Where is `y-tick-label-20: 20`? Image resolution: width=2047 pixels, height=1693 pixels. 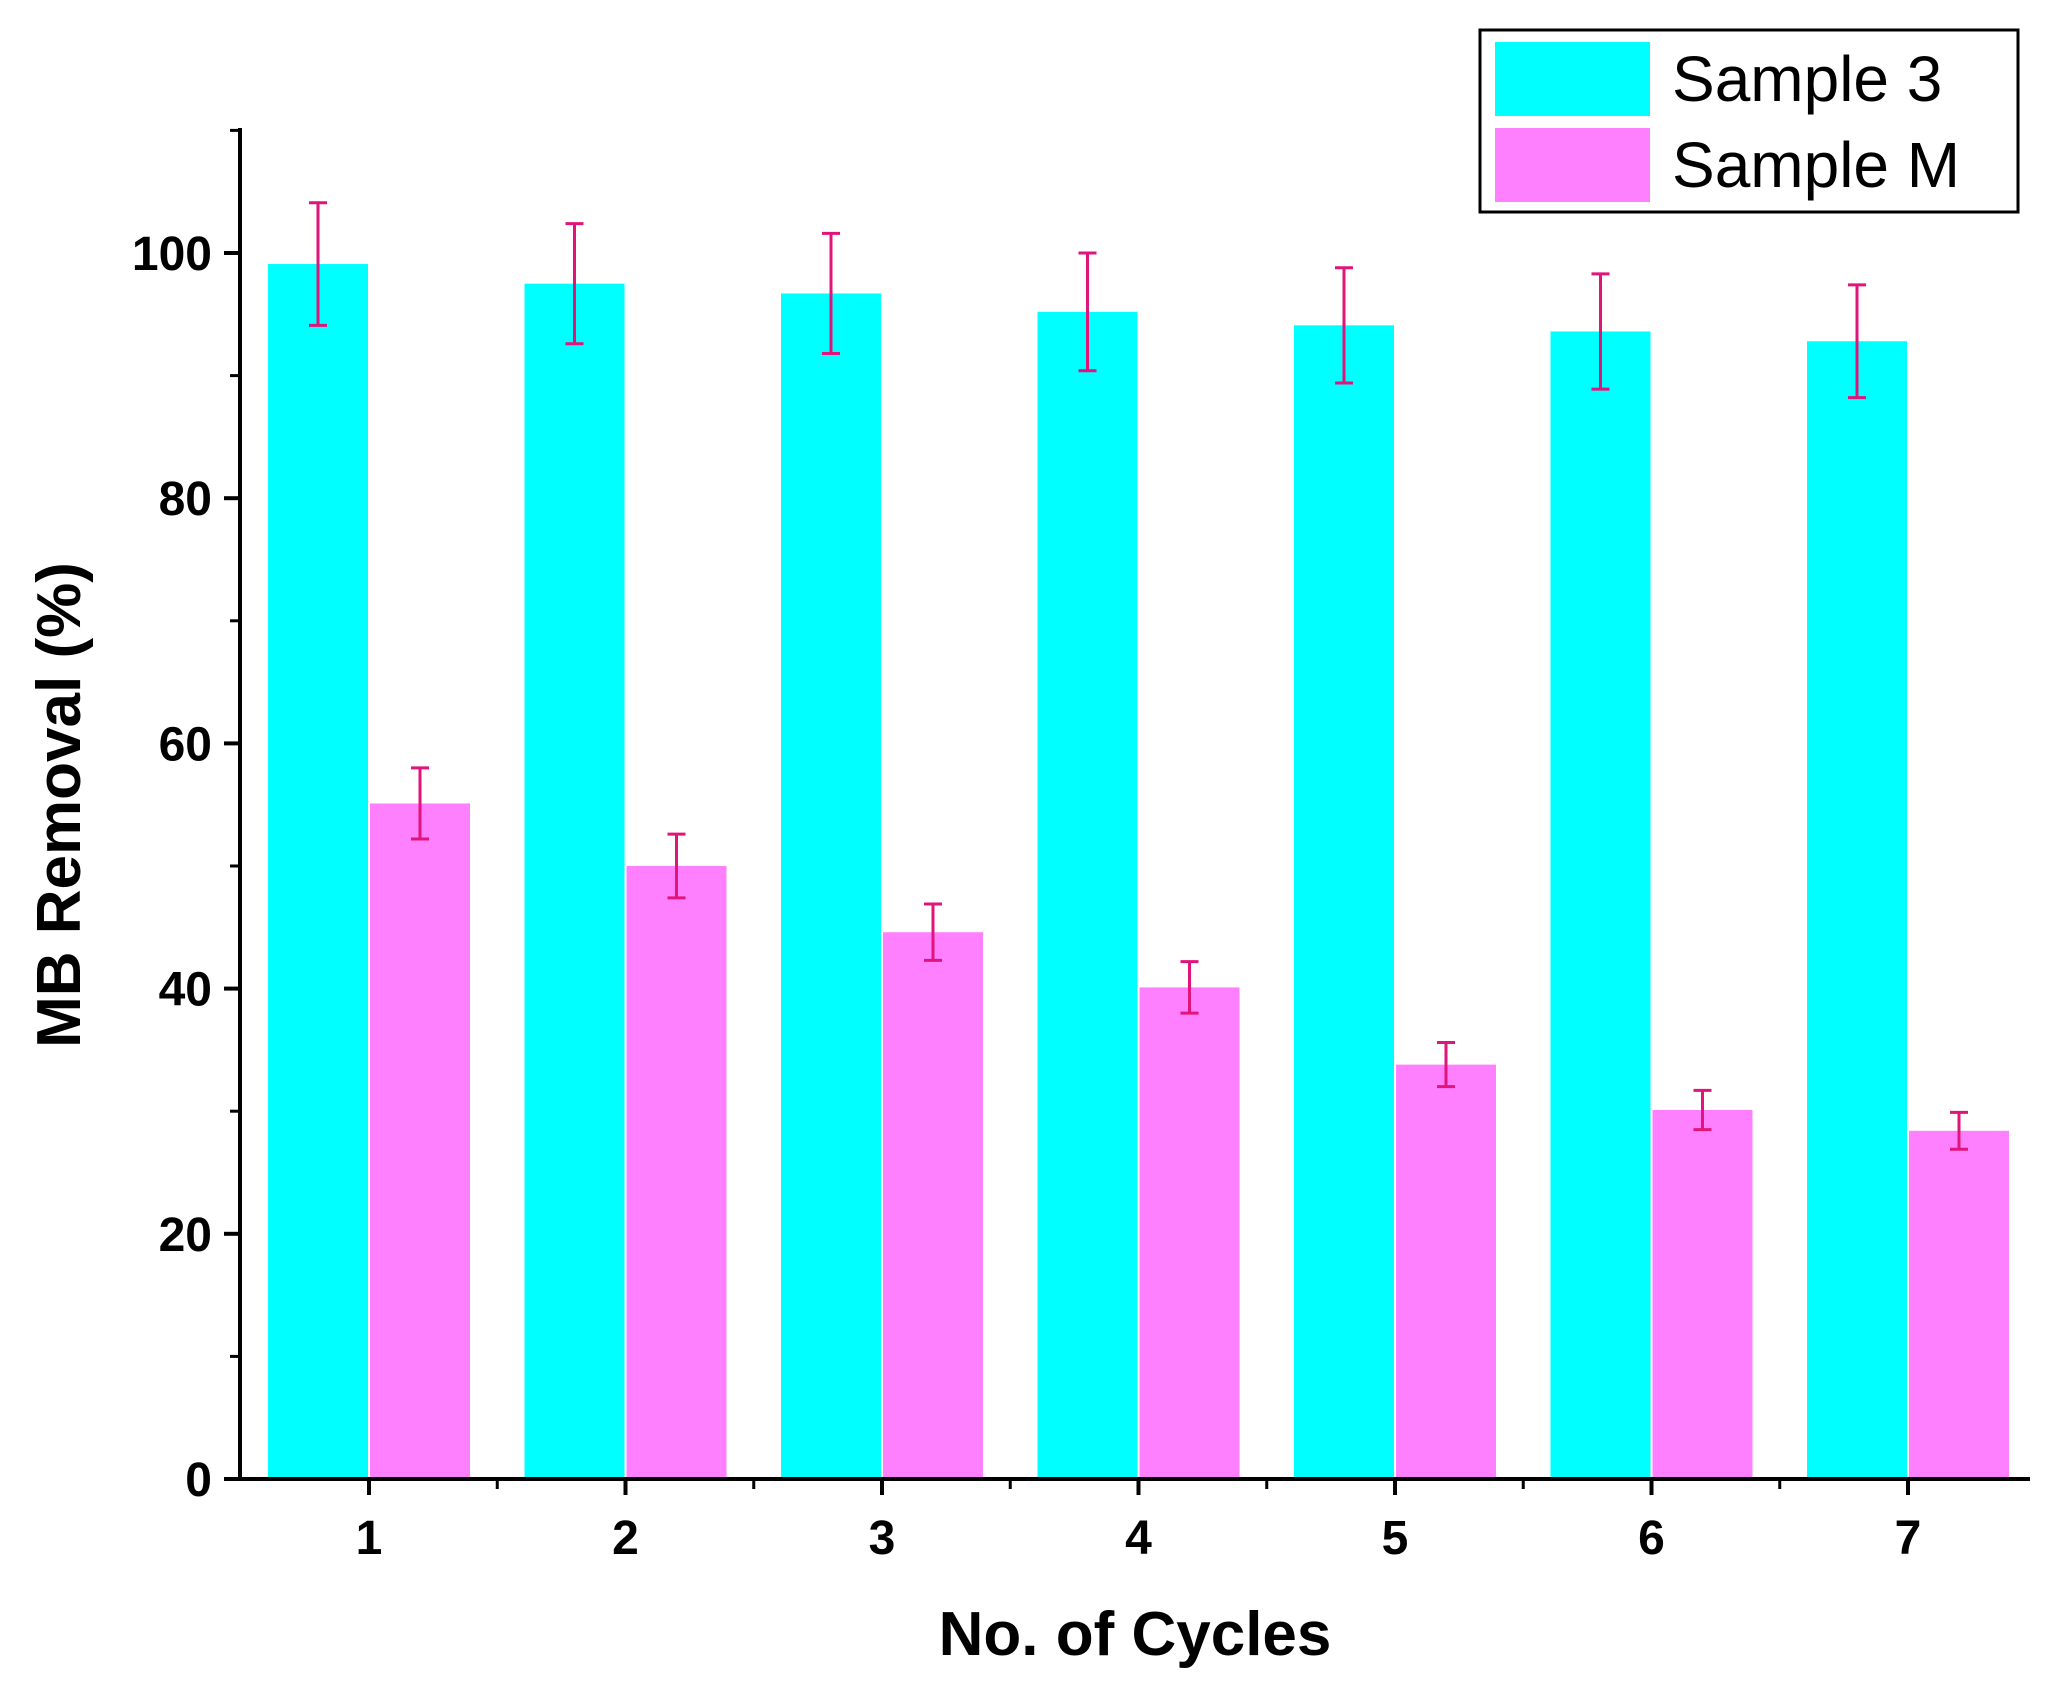 y-tick-label-20: 20 is located at coordinates (185, 1235).